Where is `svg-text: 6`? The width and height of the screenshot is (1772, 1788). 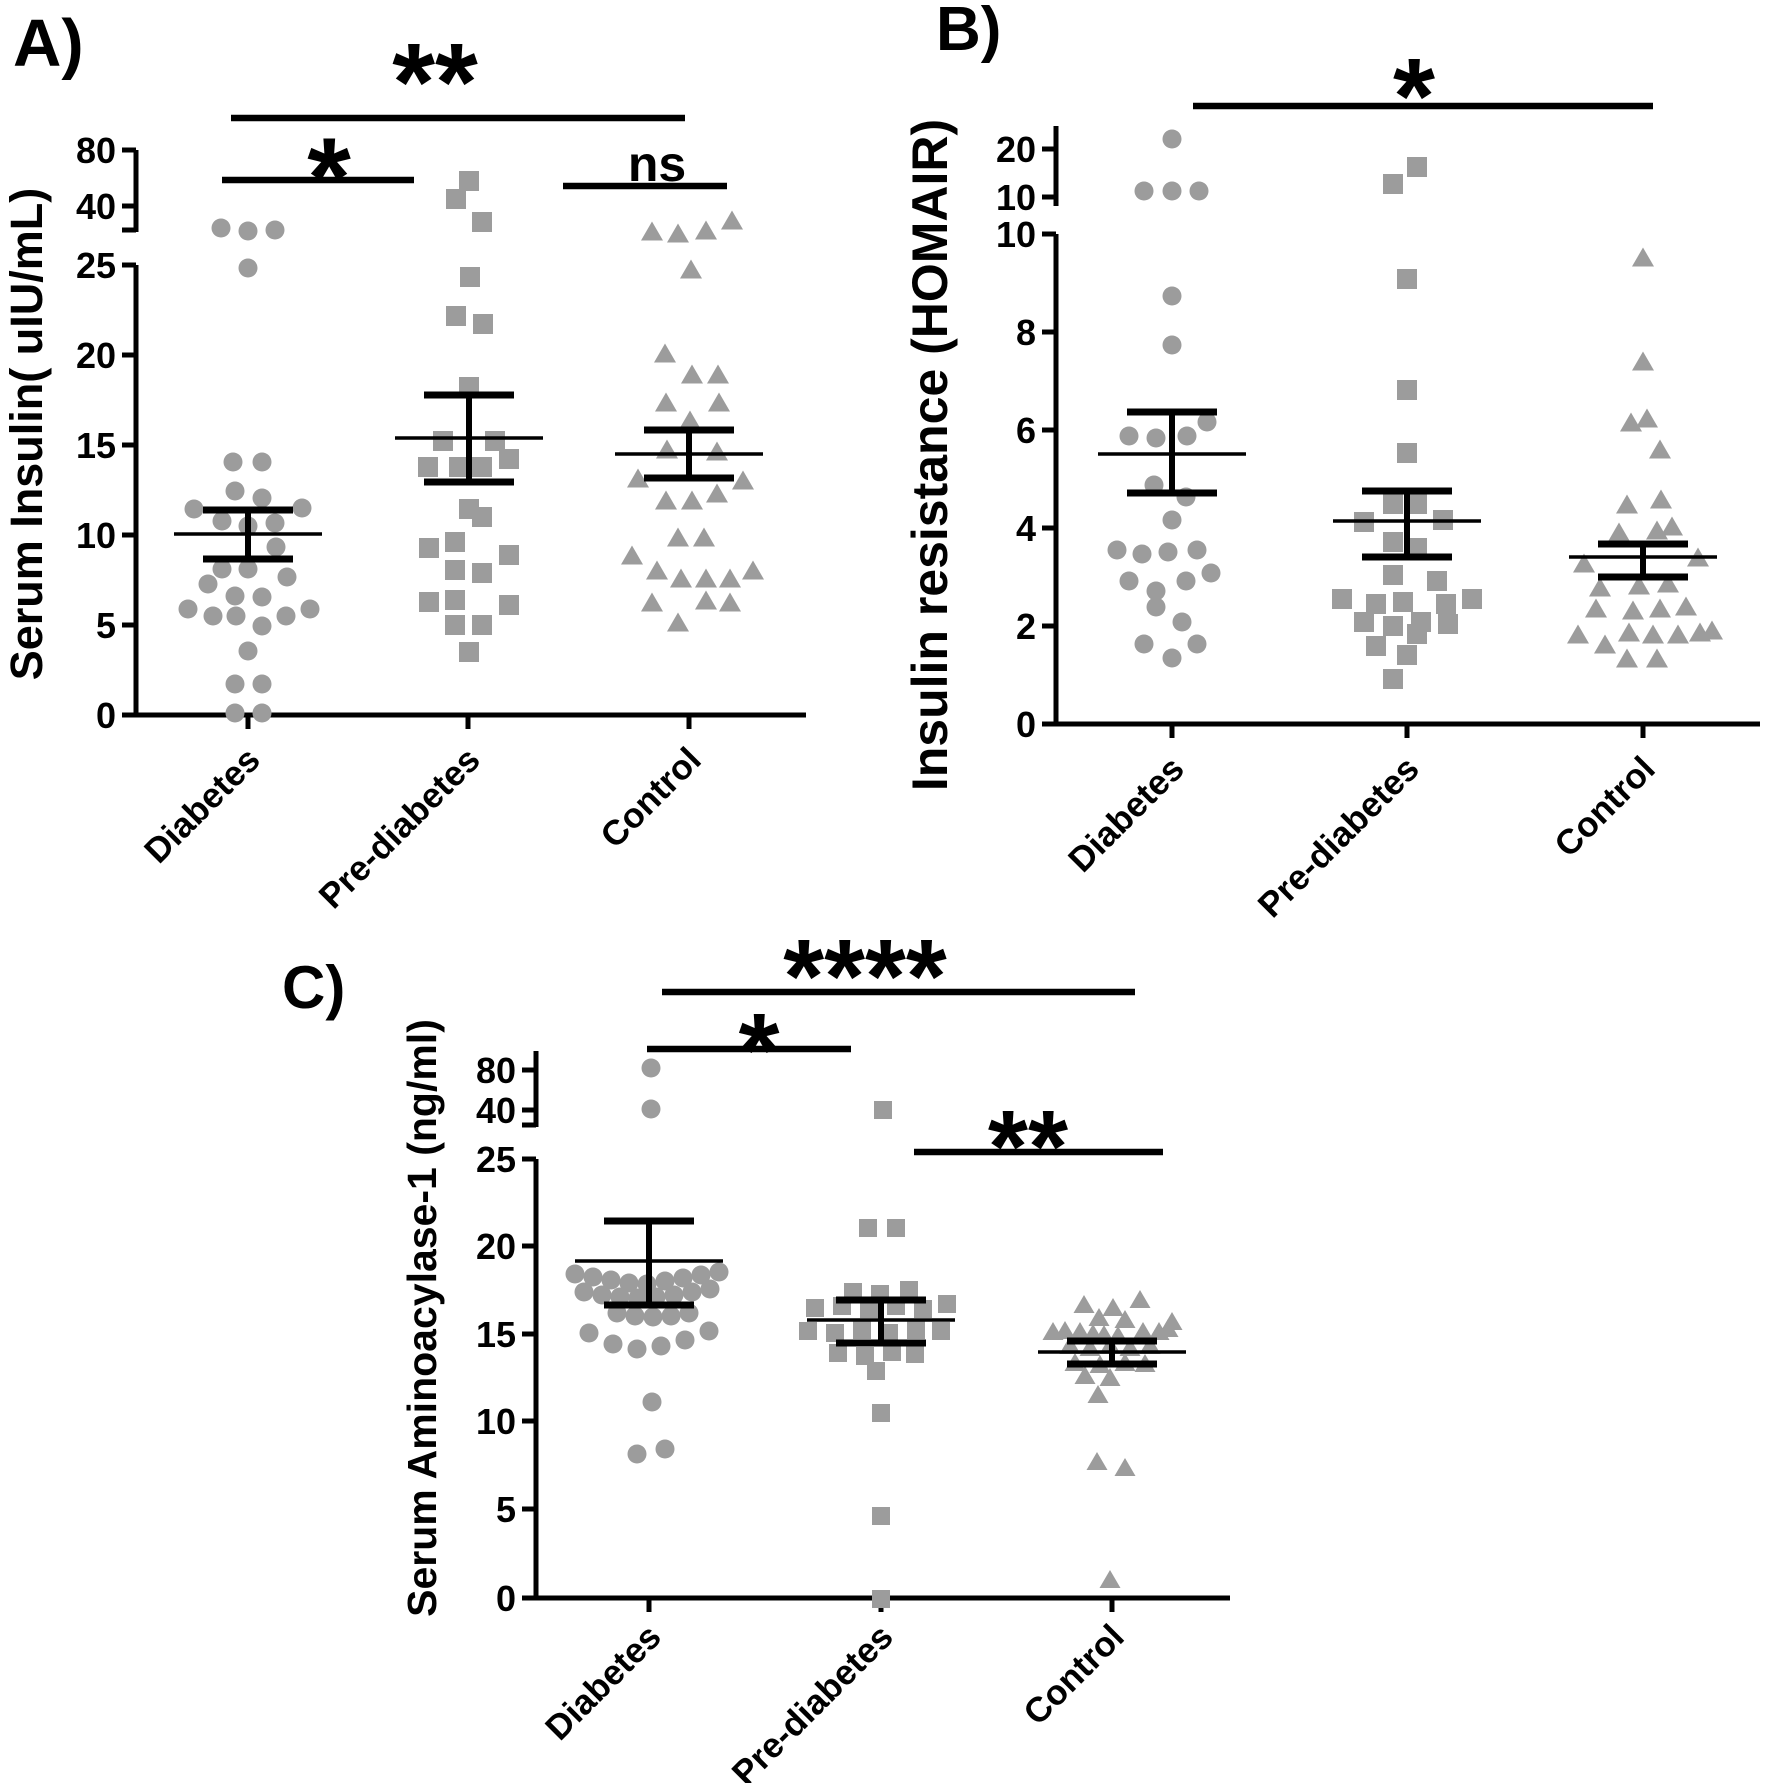
svg-text: 6 is located at coordinates (1026, 430).